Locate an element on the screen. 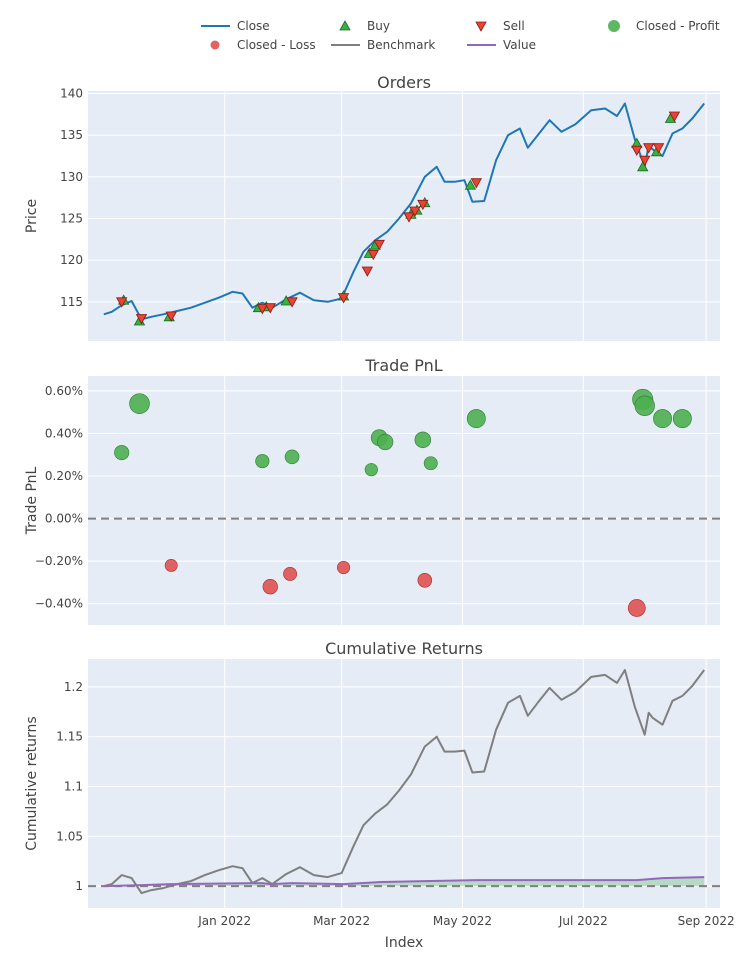  panel-title: Cumulative Returns is located at coordinates (404, 648).